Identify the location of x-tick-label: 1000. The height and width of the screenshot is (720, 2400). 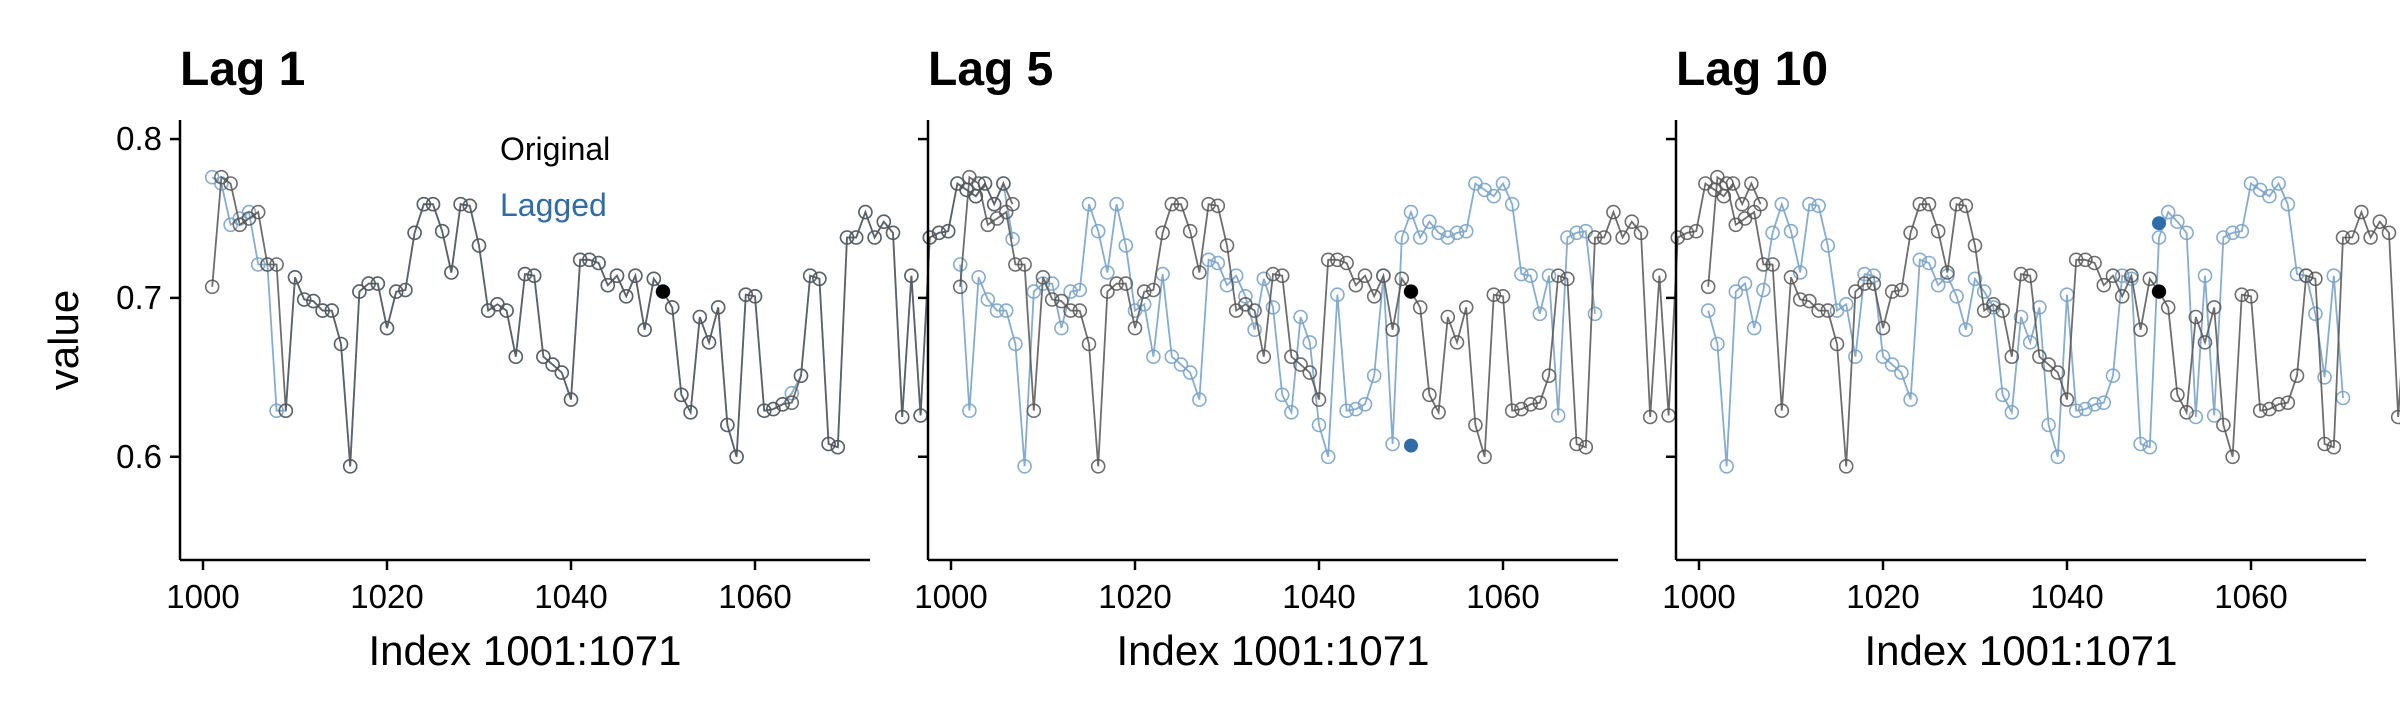
(950, 596).